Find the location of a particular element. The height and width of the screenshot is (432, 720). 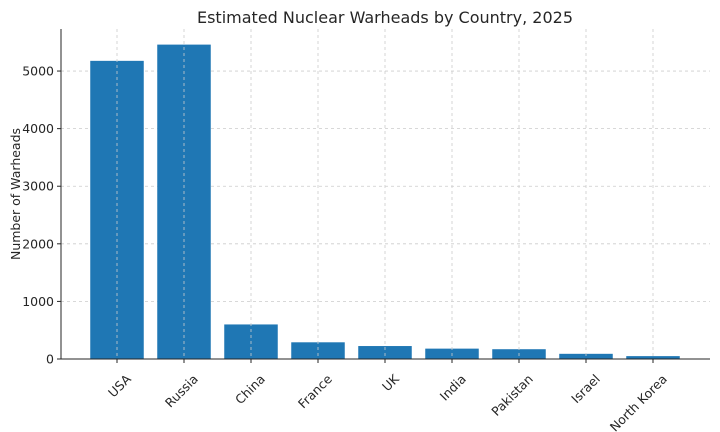

x-tick-label: China is located at coordinates (250, 389).